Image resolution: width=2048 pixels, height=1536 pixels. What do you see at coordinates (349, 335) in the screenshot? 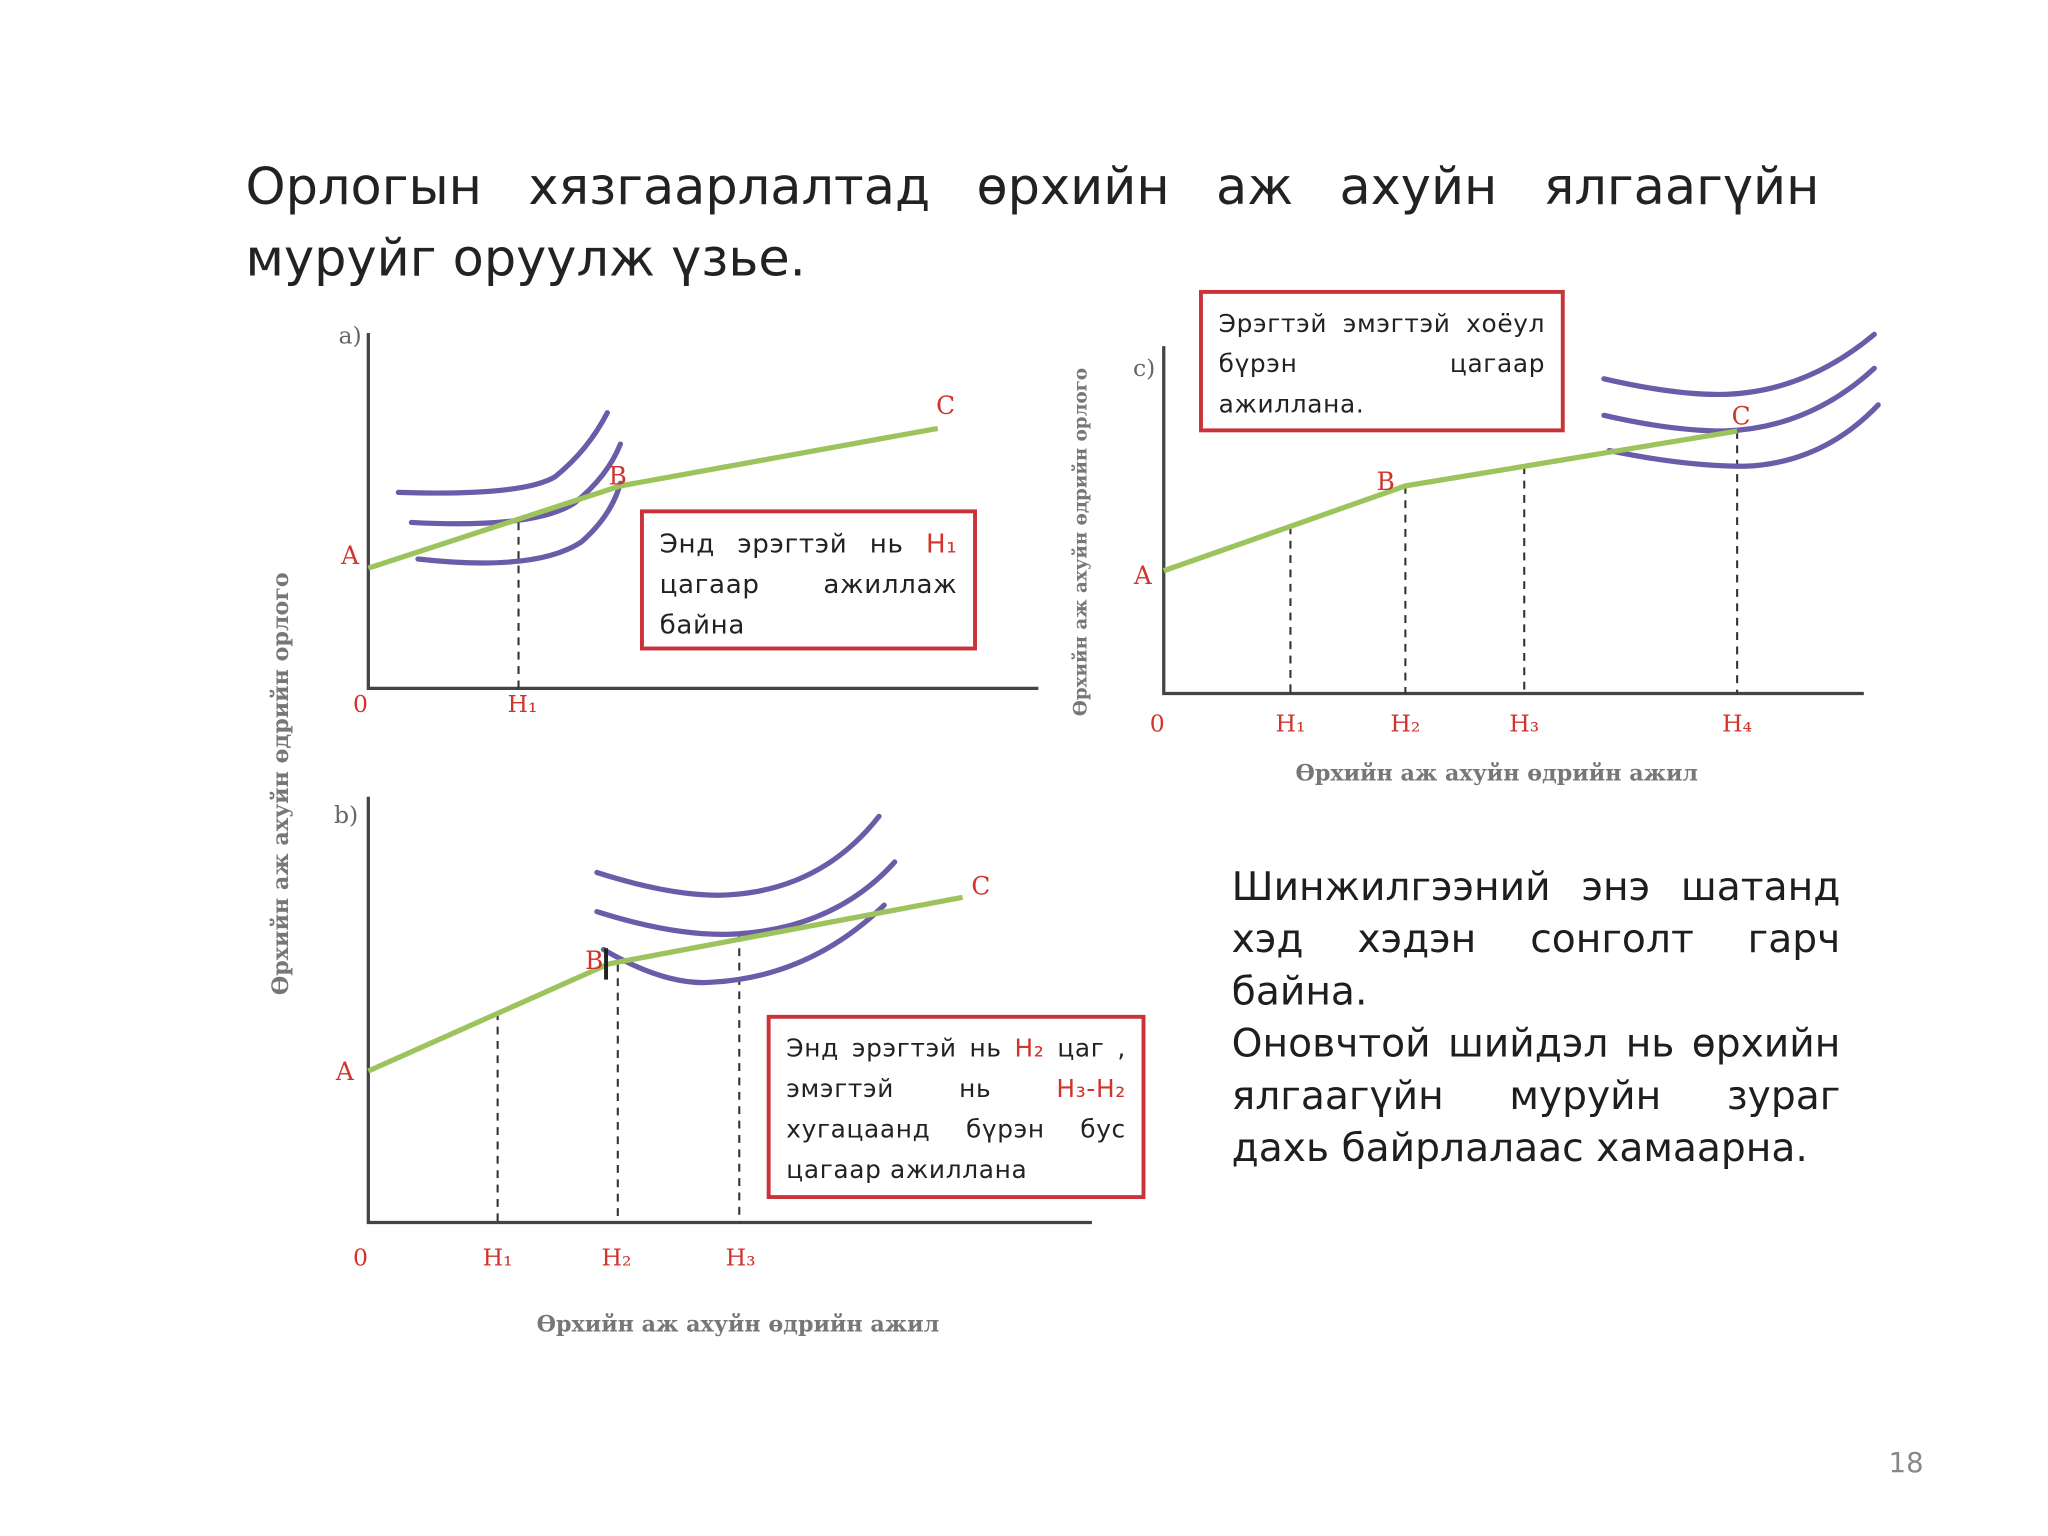
I see `panel-label: a)` at bounding box center [349, 335].